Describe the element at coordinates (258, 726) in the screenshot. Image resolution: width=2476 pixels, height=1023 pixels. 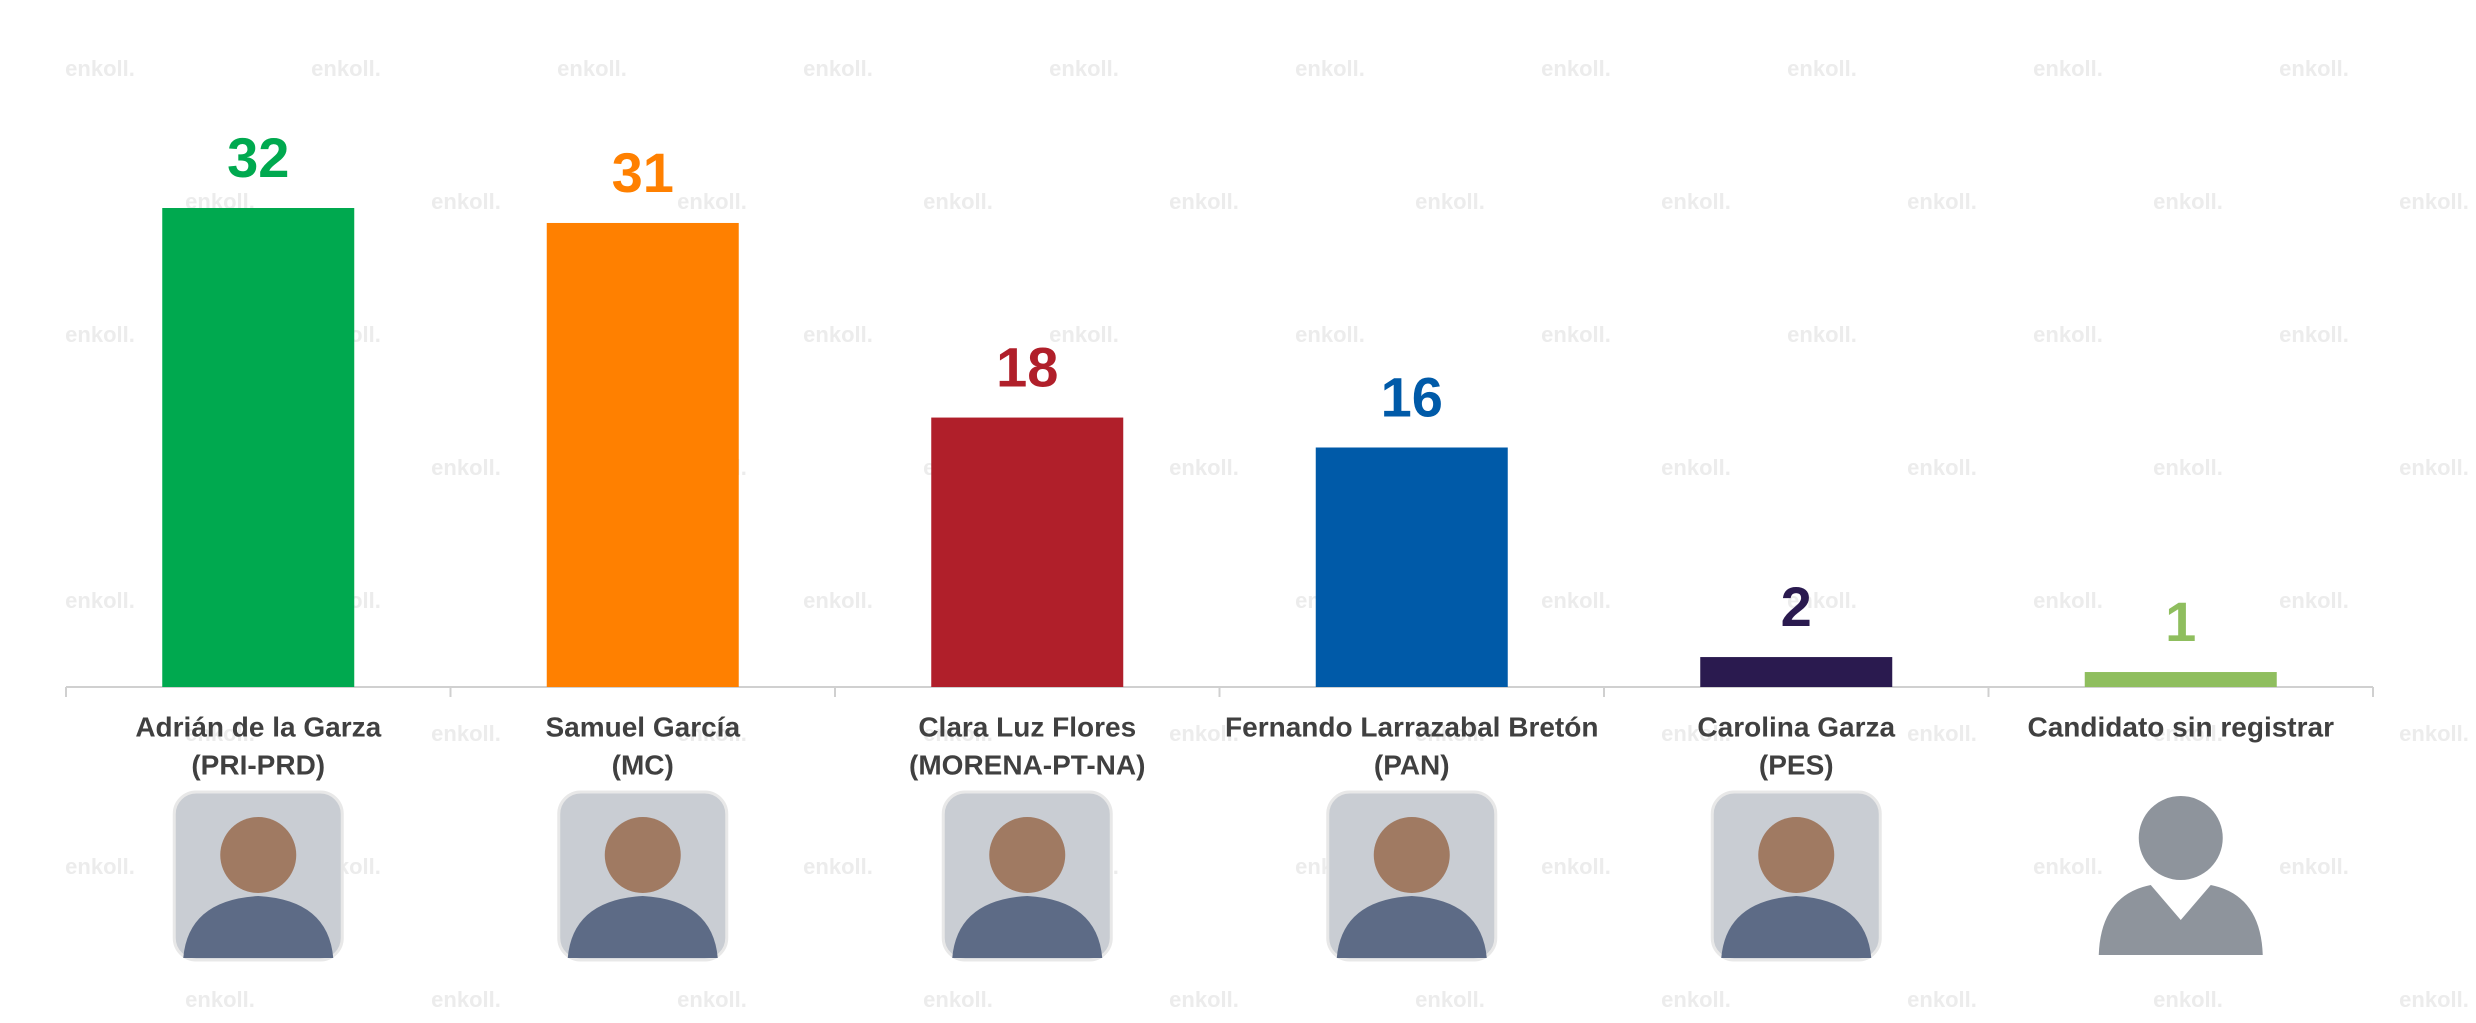
I see `x-tick-label: Adrián de la Garza` at that location.